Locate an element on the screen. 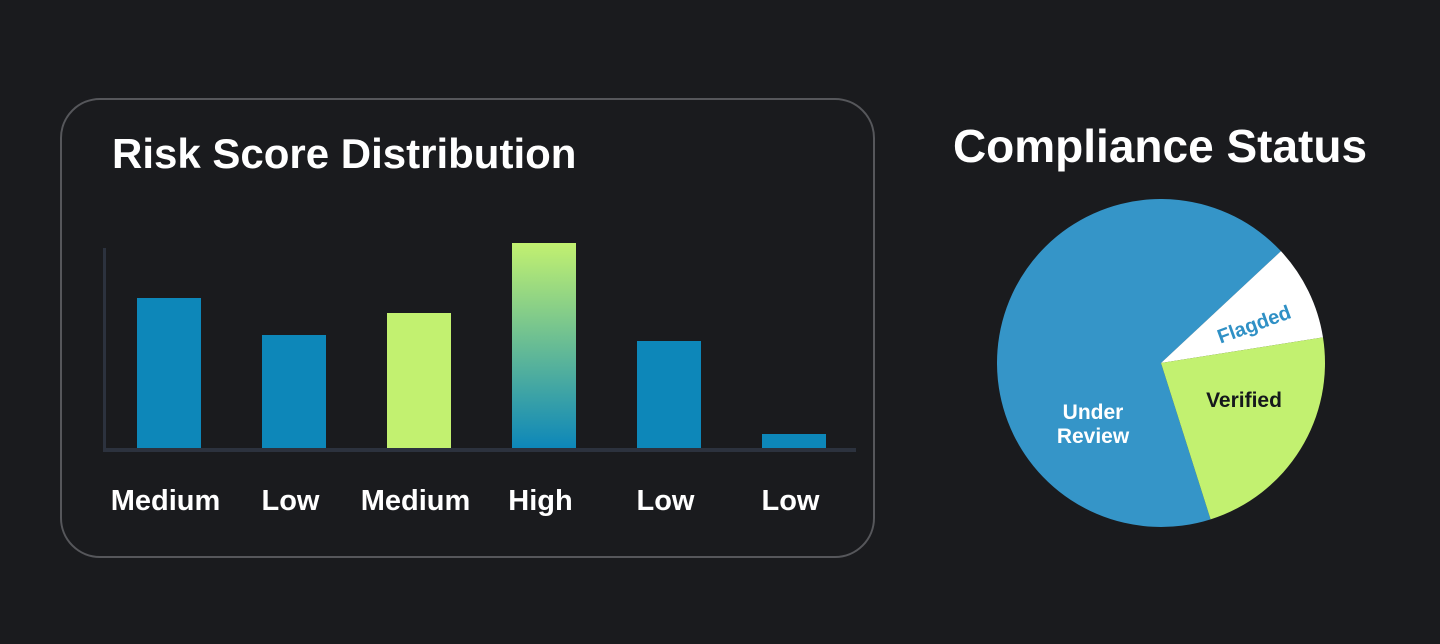 Image resolution: width=1440 pixels, height=644 pixels. pie-label-under-review: Under Review is located at coordinates (1093, 424).